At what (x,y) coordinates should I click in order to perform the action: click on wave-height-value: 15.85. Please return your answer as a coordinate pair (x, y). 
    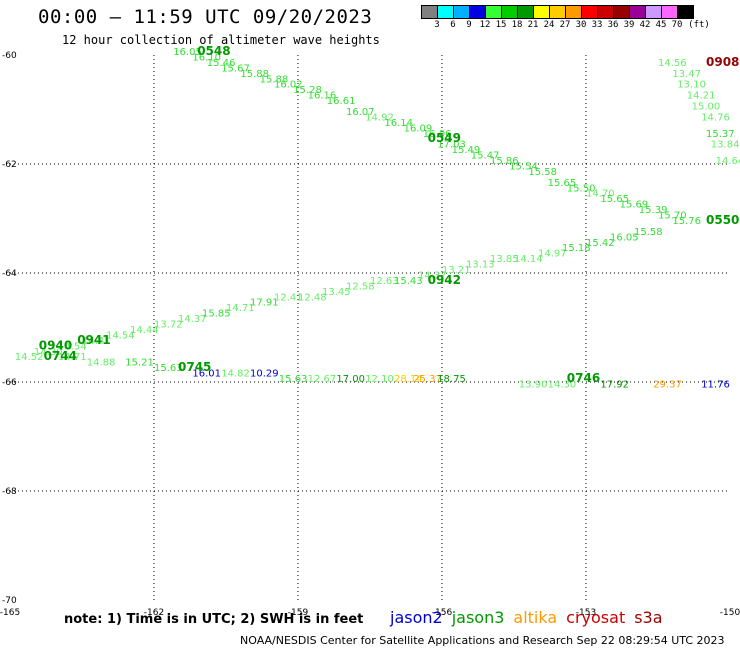
    Looking at the image, I should click on (216, 314).